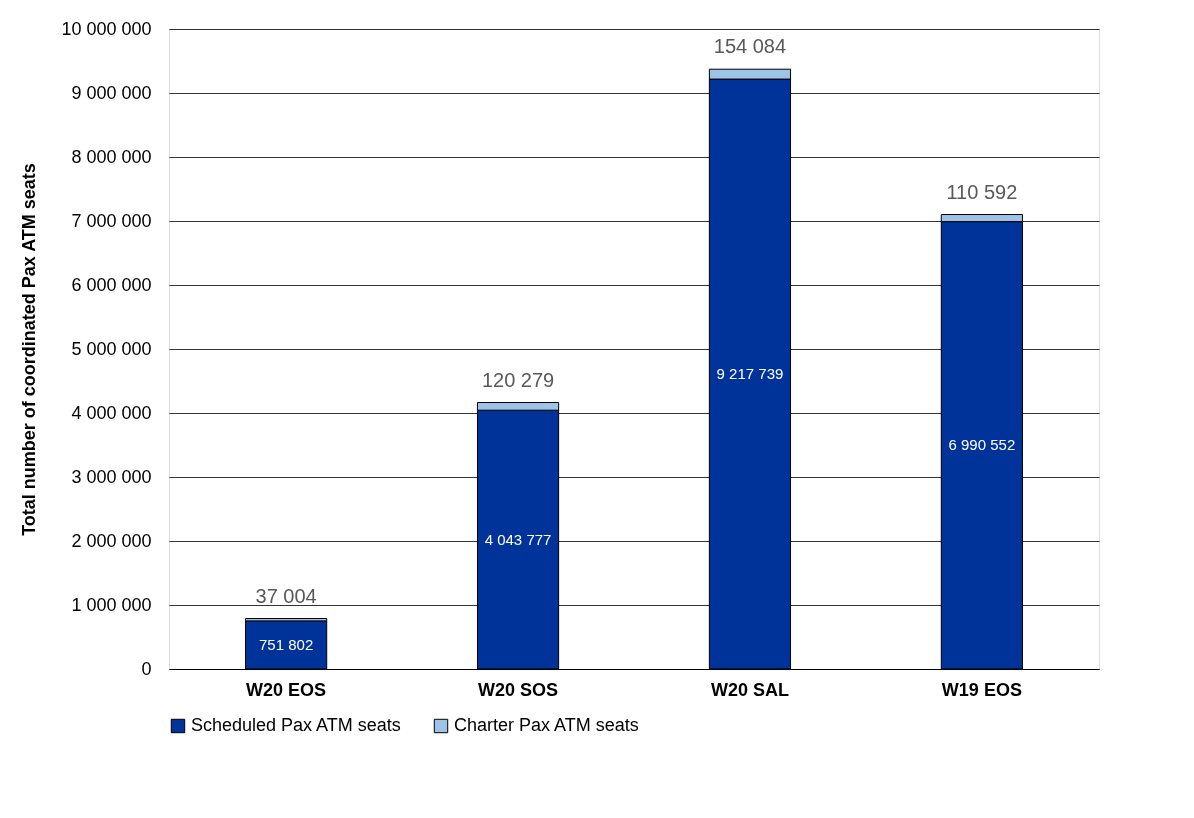 The image size is (1194, 818). Describe the element at coordinates (518, 379) in the screenshot. I see `data-label: 120 279` at that location.